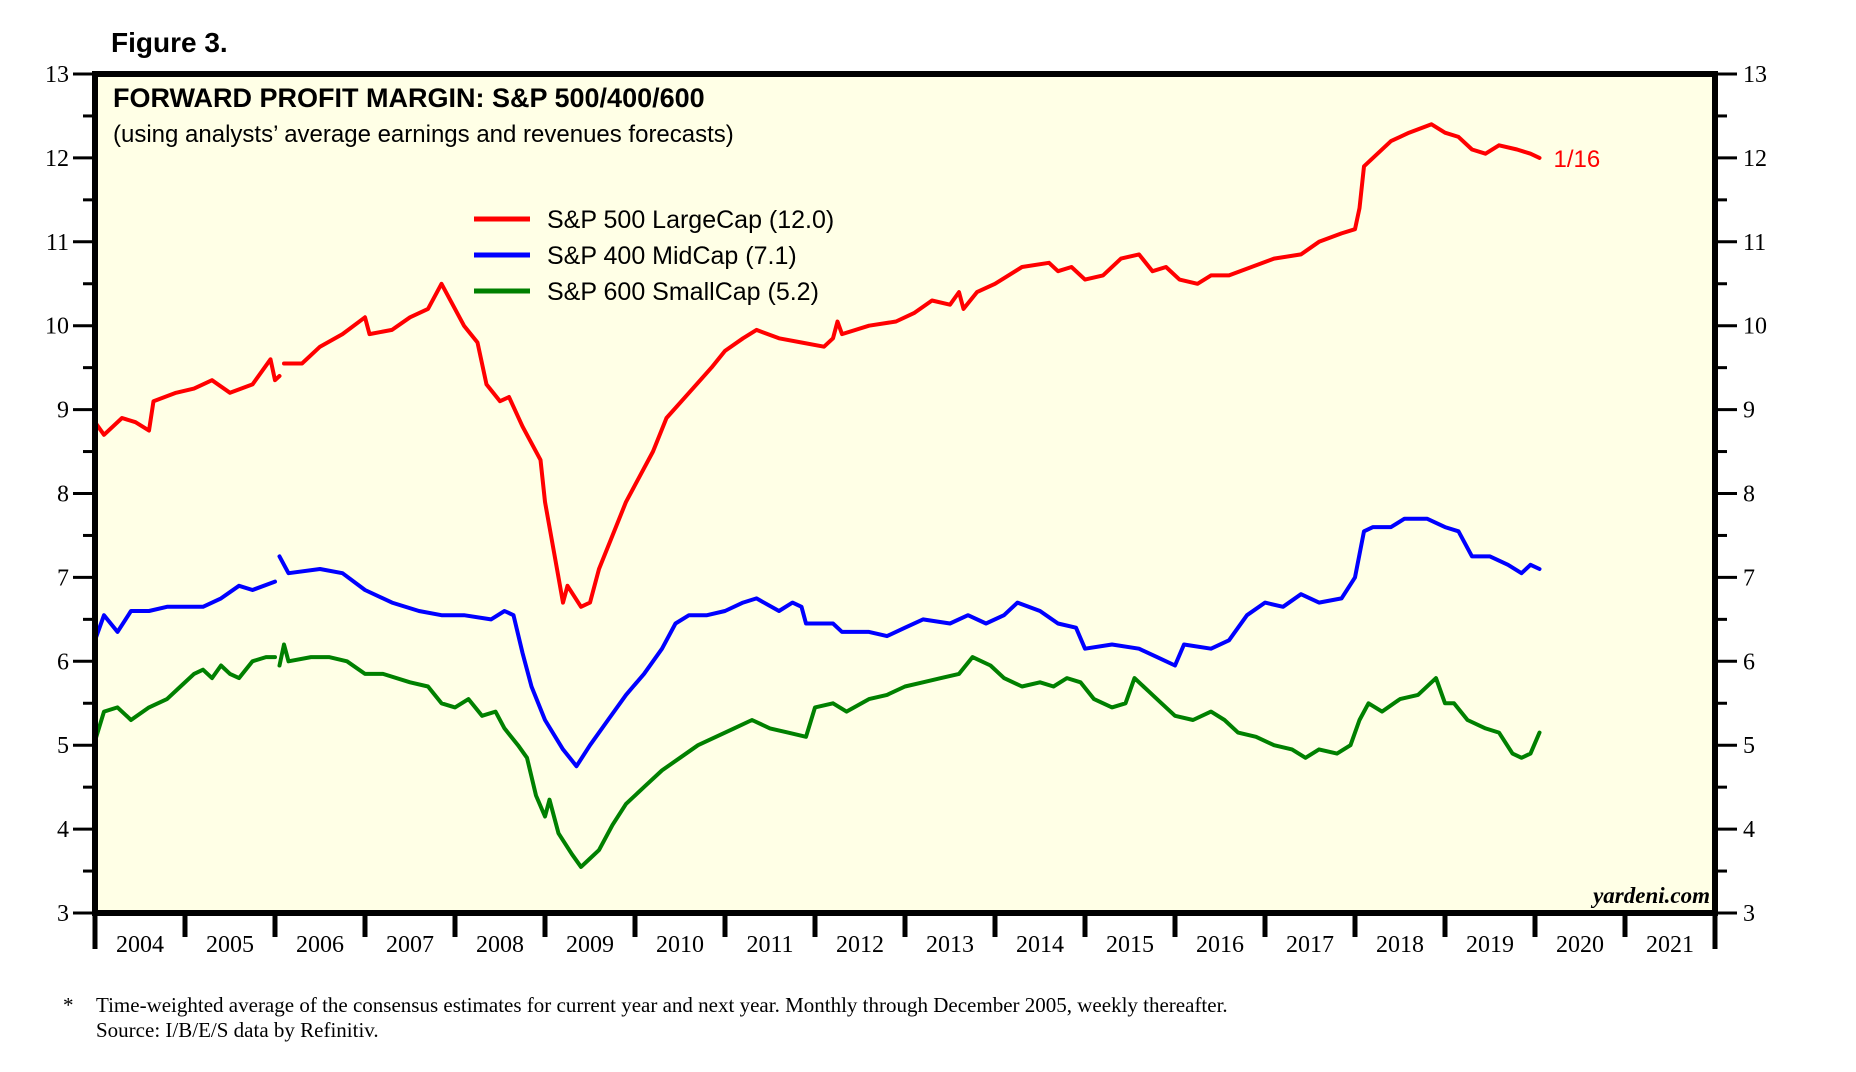  Describe the element at coordinates (57, 243) in the screenshot. I see `y-tick-label-left: 11` at that location.